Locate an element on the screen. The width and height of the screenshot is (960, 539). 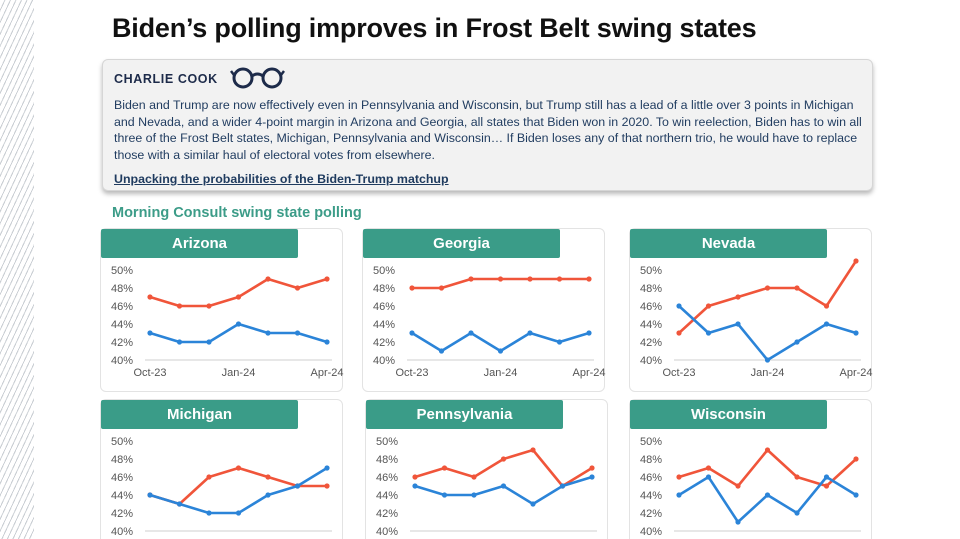
chart-title-wisconsin: Wisconsin is located at coordinates (728, 414).